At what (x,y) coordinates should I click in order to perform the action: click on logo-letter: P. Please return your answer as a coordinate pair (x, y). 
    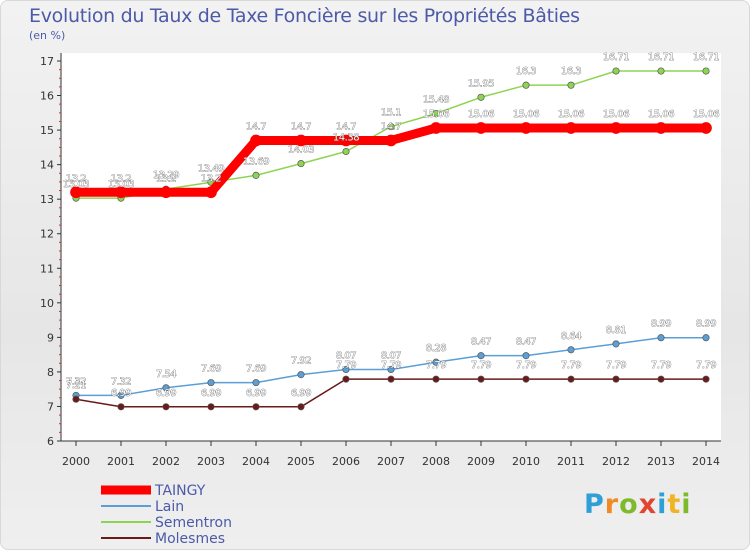
    Looking at the image, I should click on (594, 504).